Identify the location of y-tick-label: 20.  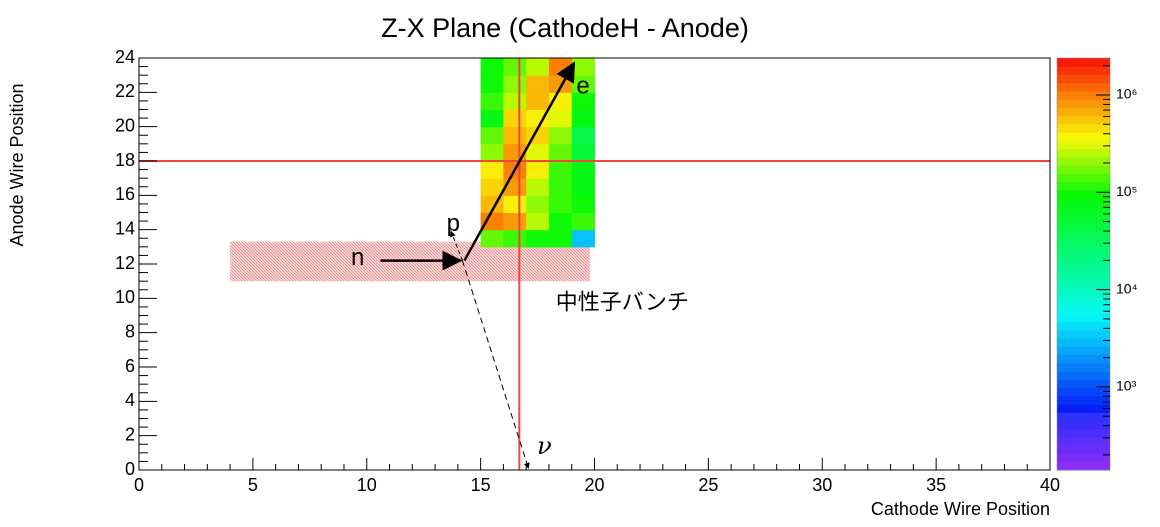
(125, 125).